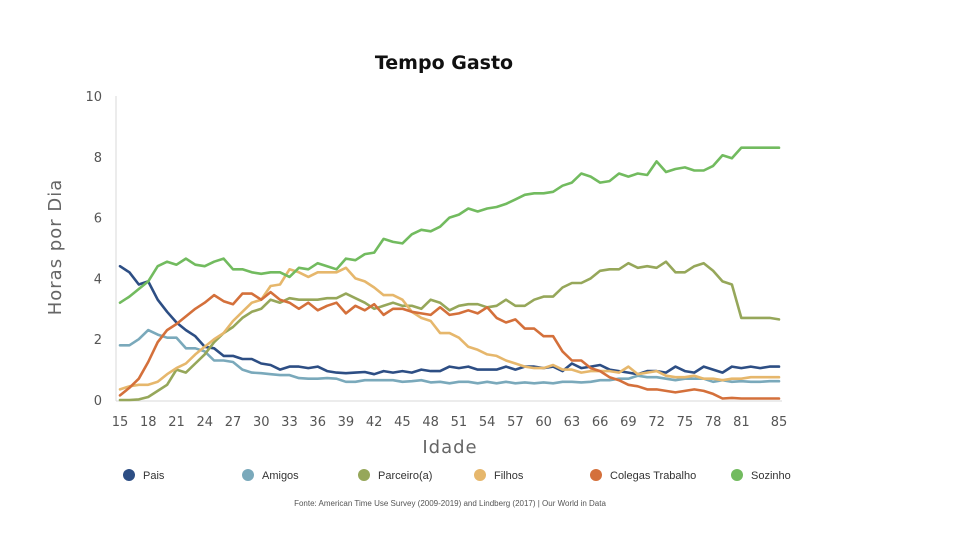 Image resolution: width=960 pixels, height=540 pixels. I want to click on x-tick-label: 24, so click(204, 422).